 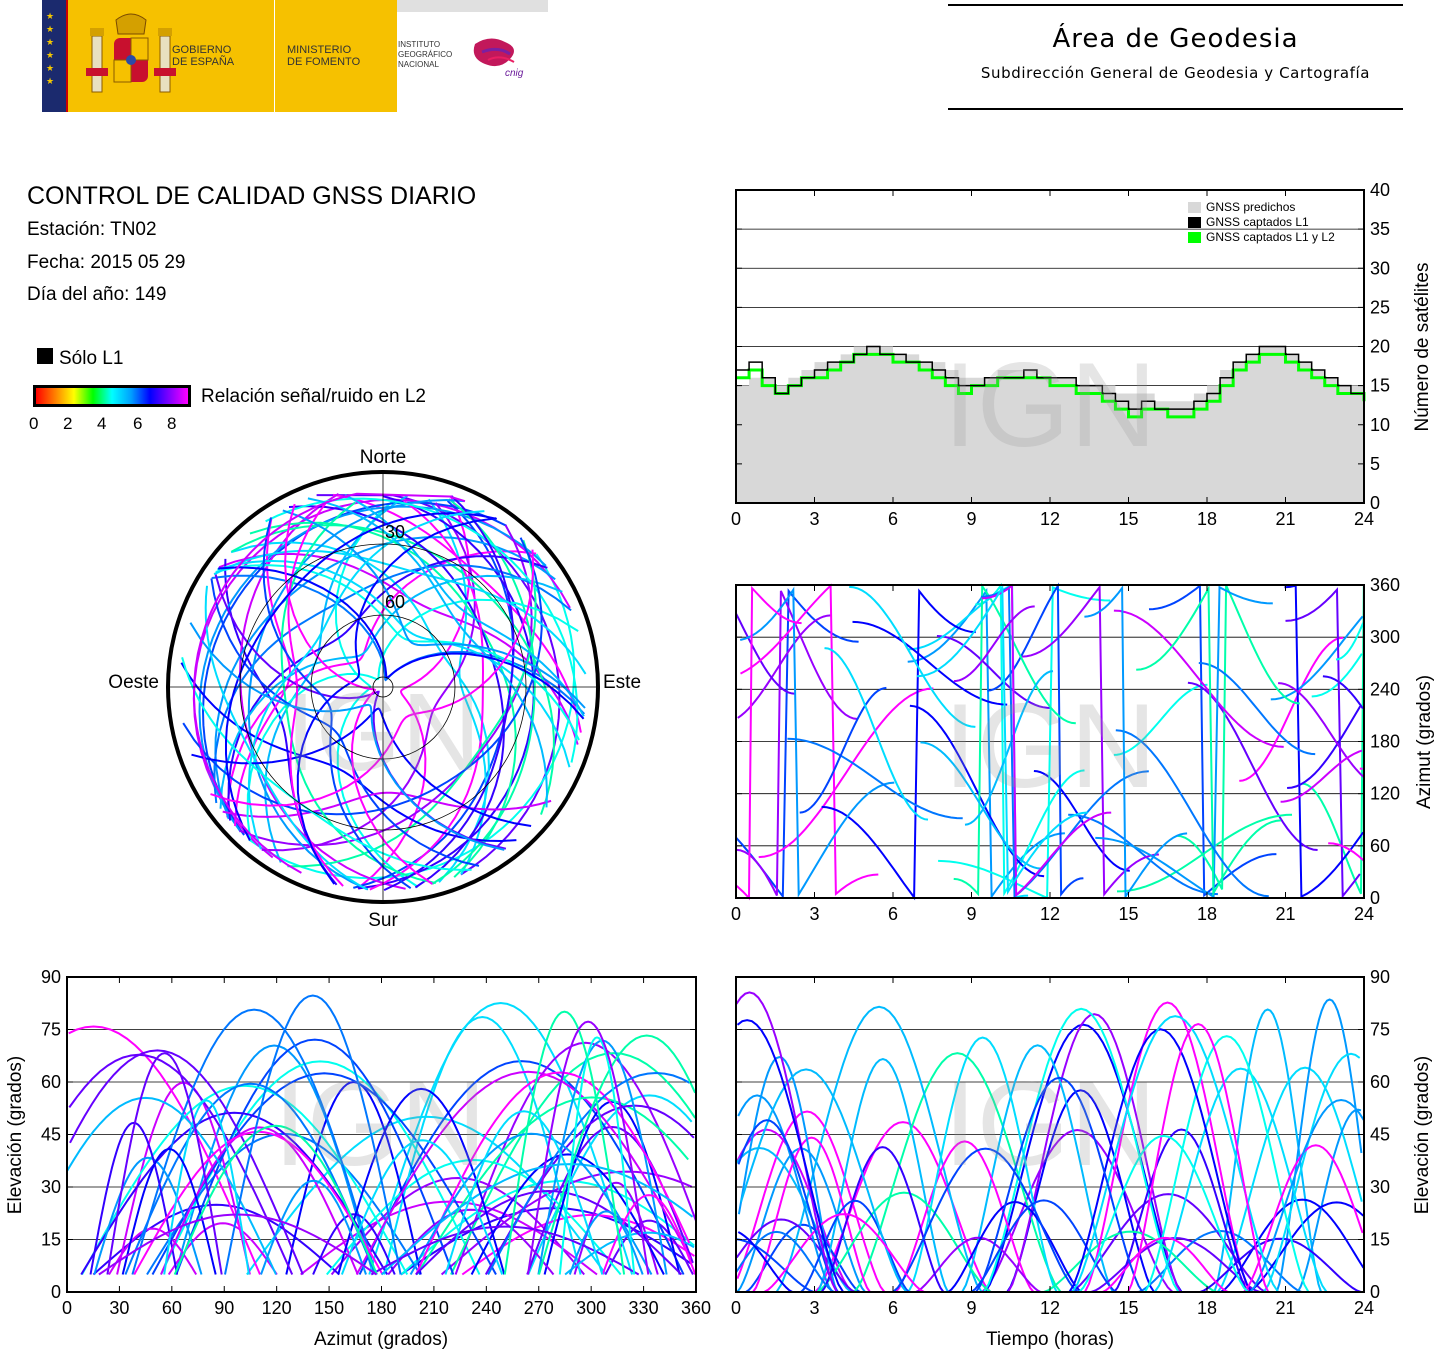 What do you see at coordinates (814, 1308) in the screenshot?
I see `x-tick-label: 3` at bounding box center [814, 1308].